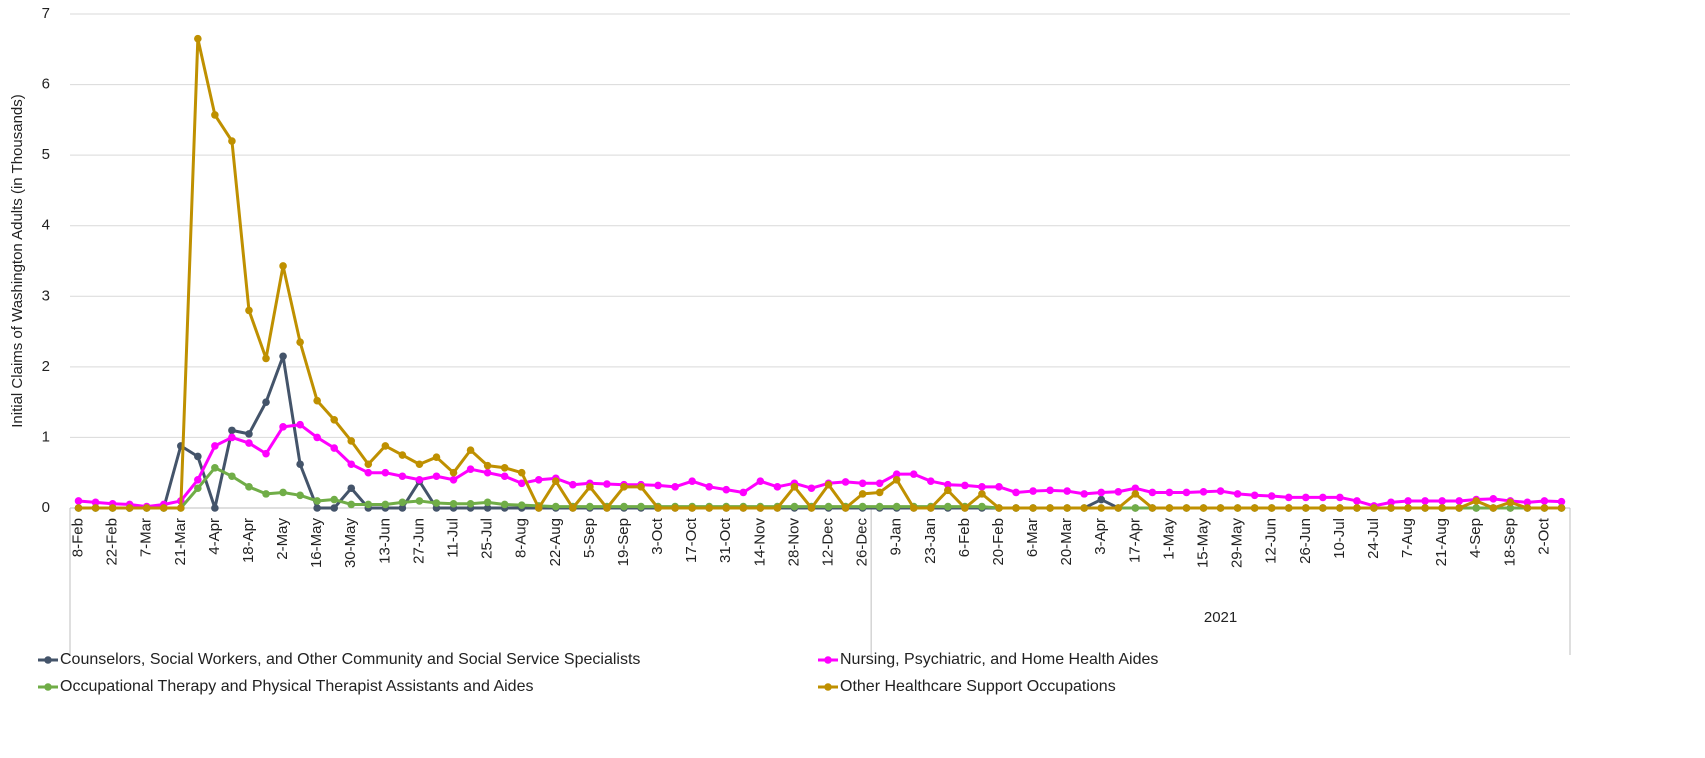 Image resolution: width=1705 pixels, height=758 pixels. I want to click on x-tick-label: 4-Apr, so click(214, 536).